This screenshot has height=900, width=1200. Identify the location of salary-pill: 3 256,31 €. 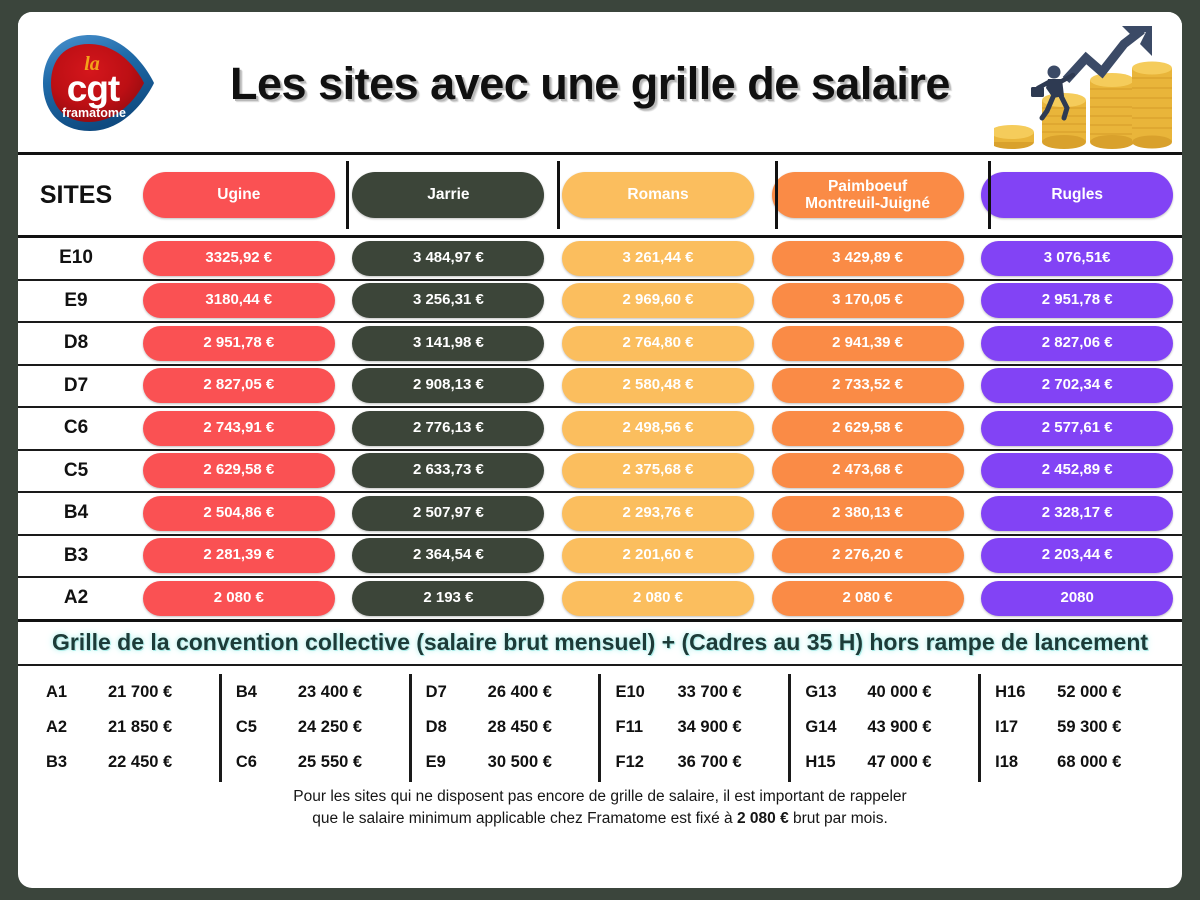
(448, 301).